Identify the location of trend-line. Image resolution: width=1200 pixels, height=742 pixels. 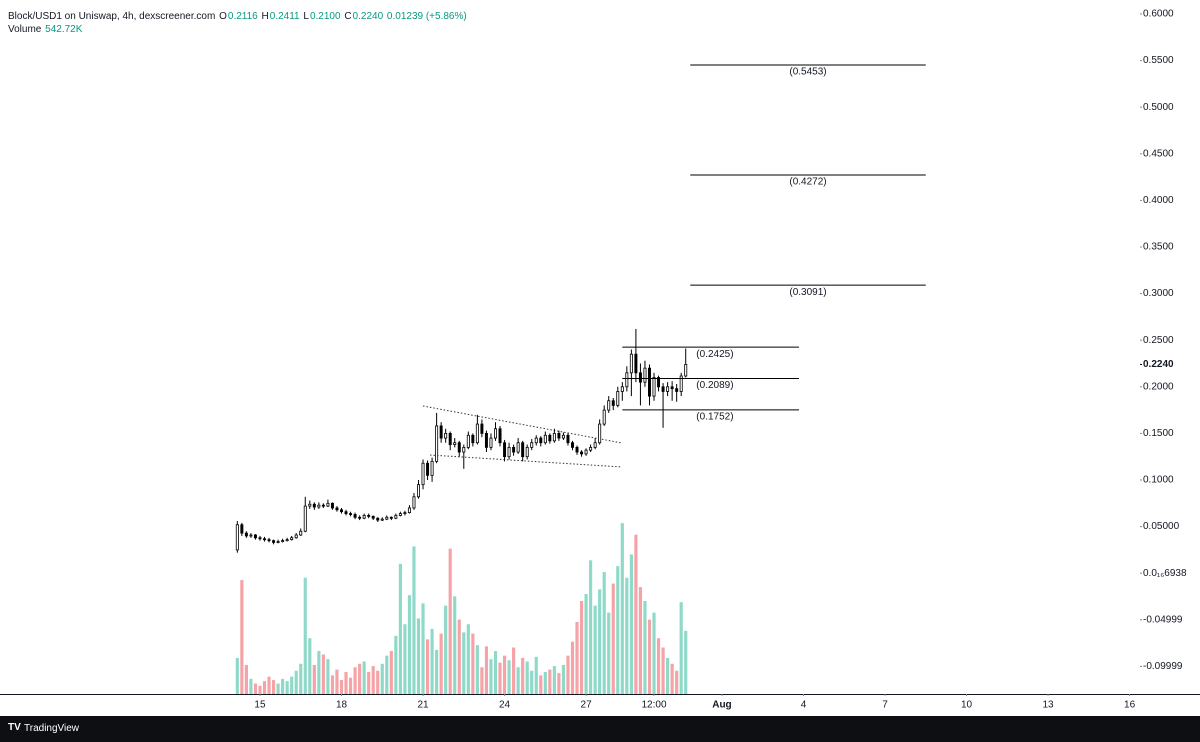
(522, 424).